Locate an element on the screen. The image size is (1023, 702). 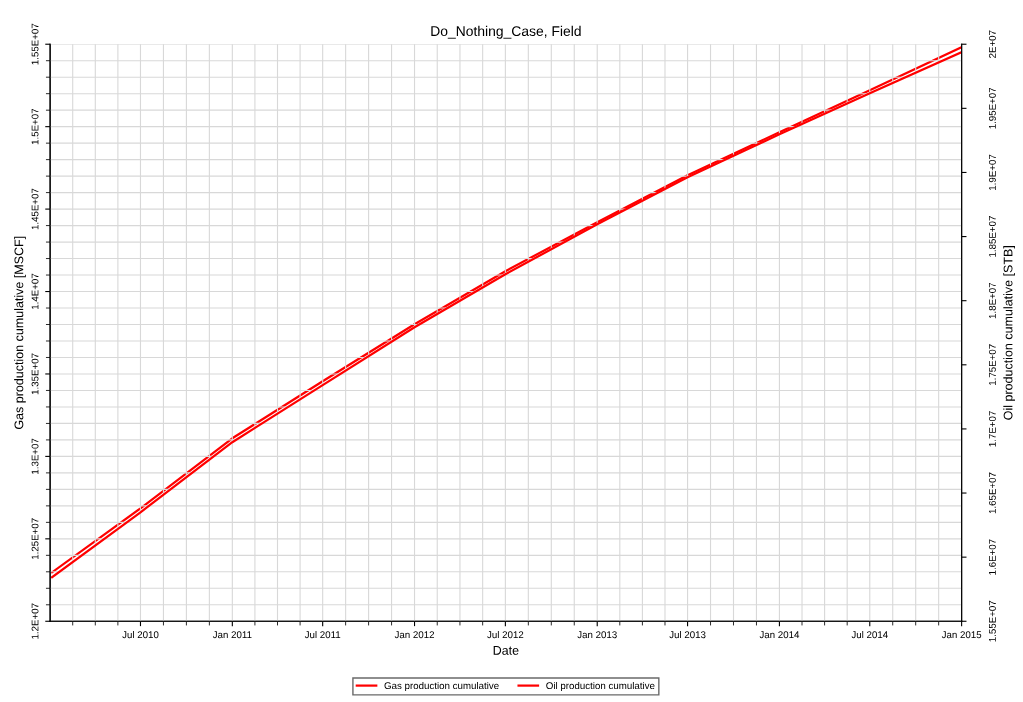
y-tick-label: 1.4E+07 is located at coordinates (35, 291).